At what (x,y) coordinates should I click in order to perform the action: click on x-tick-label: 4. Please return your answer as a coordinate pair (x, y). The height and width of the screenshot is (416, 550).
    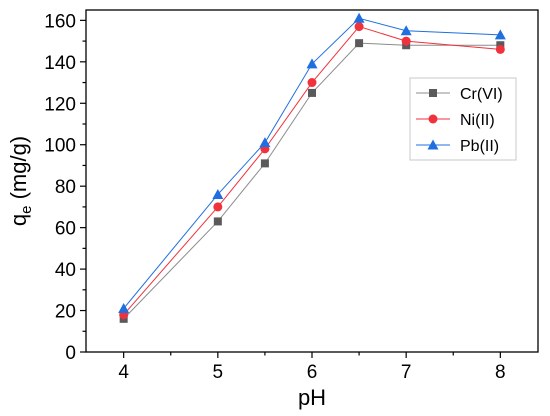
    Looking at the image, I should click on (123, 372).